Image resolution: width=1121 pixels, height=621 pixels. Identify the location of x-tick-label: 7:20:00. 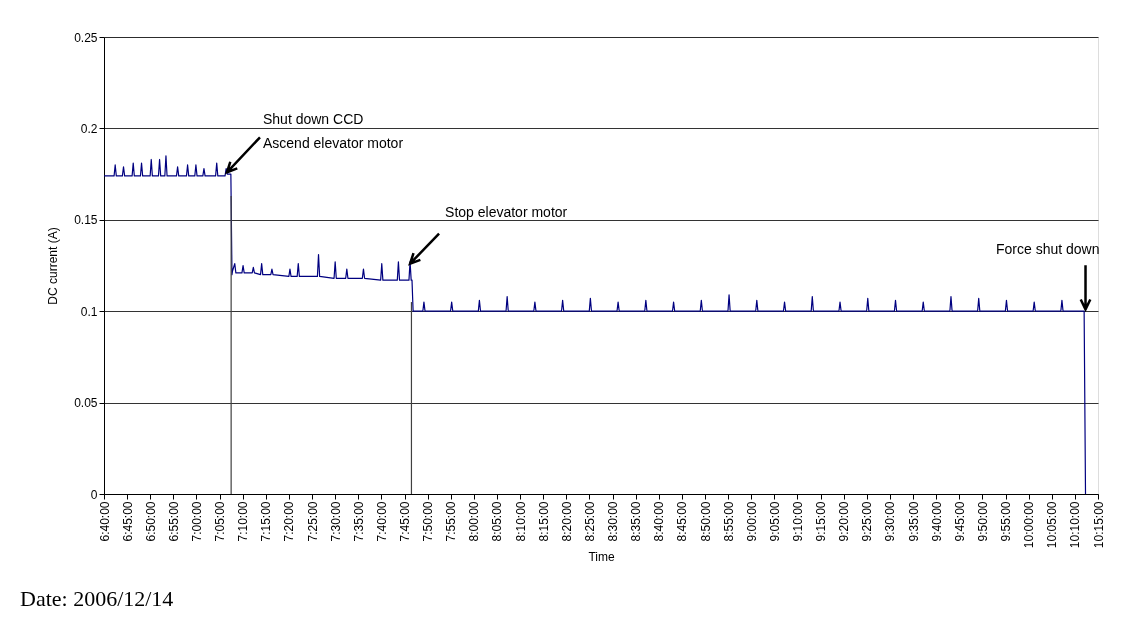
(289, 521).